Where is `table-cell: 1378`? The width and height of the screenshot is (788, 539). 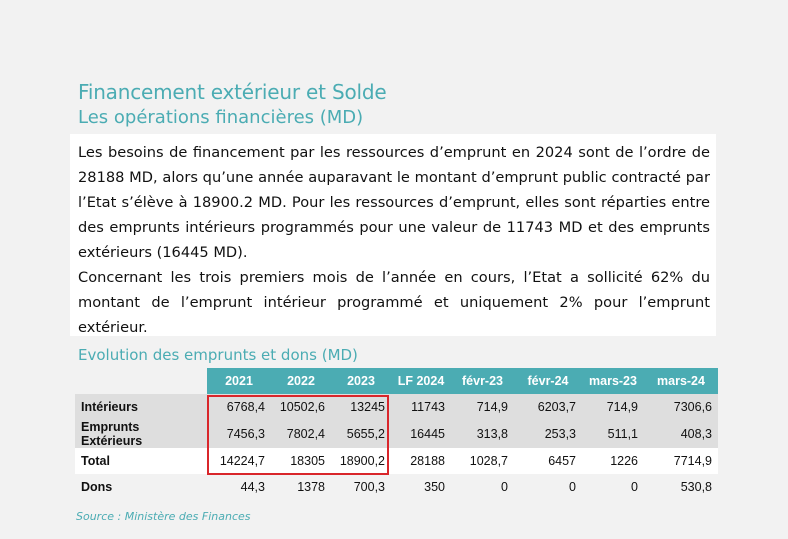
table-cell: 1378 is located at coordinates (301, 487).